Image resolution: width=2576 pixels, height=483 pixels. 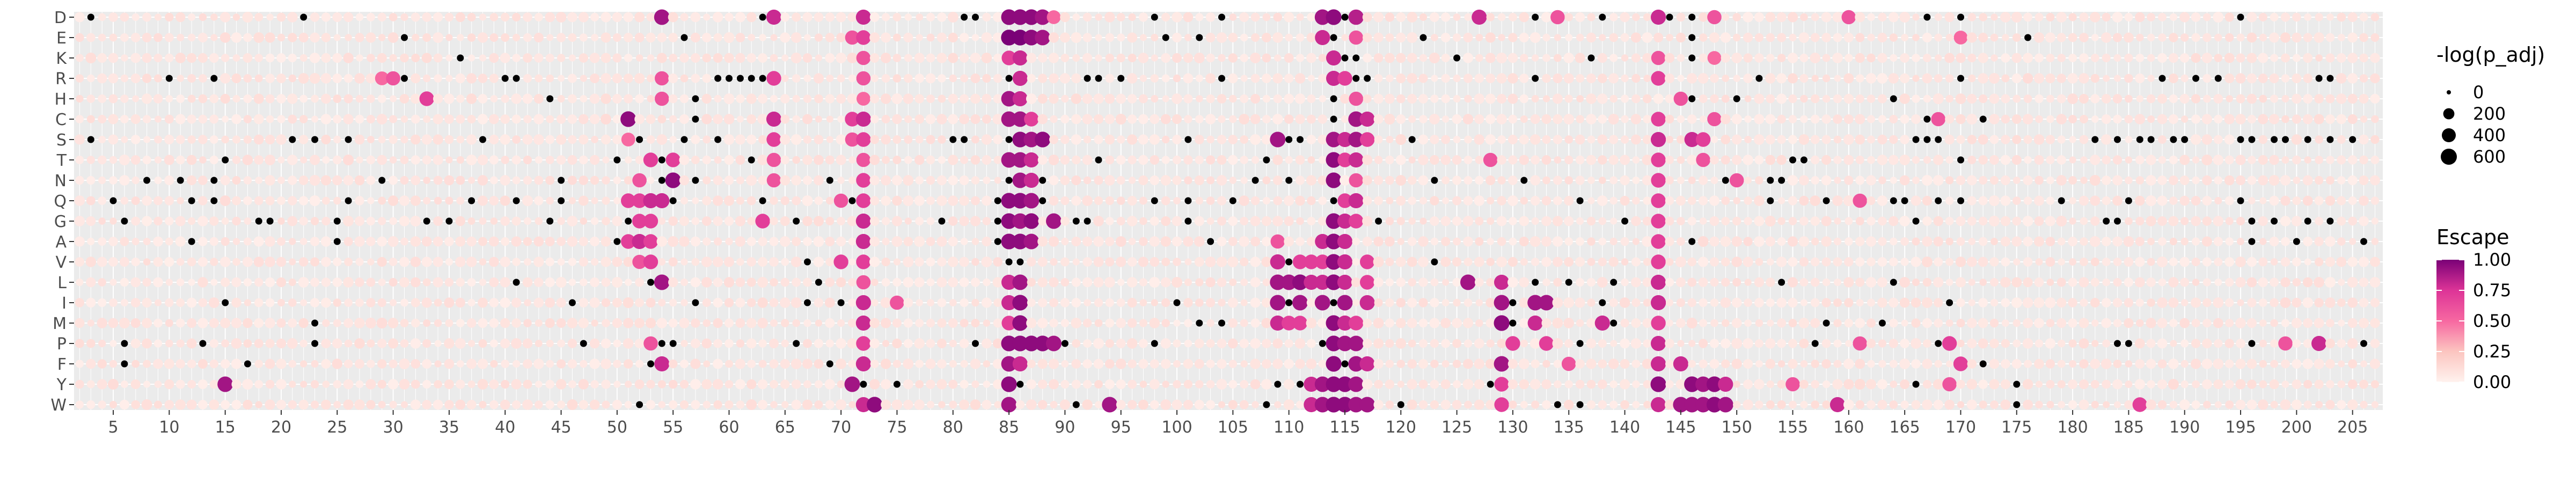 I want to click on y-tick-label: M, so click(x=60, y=323).